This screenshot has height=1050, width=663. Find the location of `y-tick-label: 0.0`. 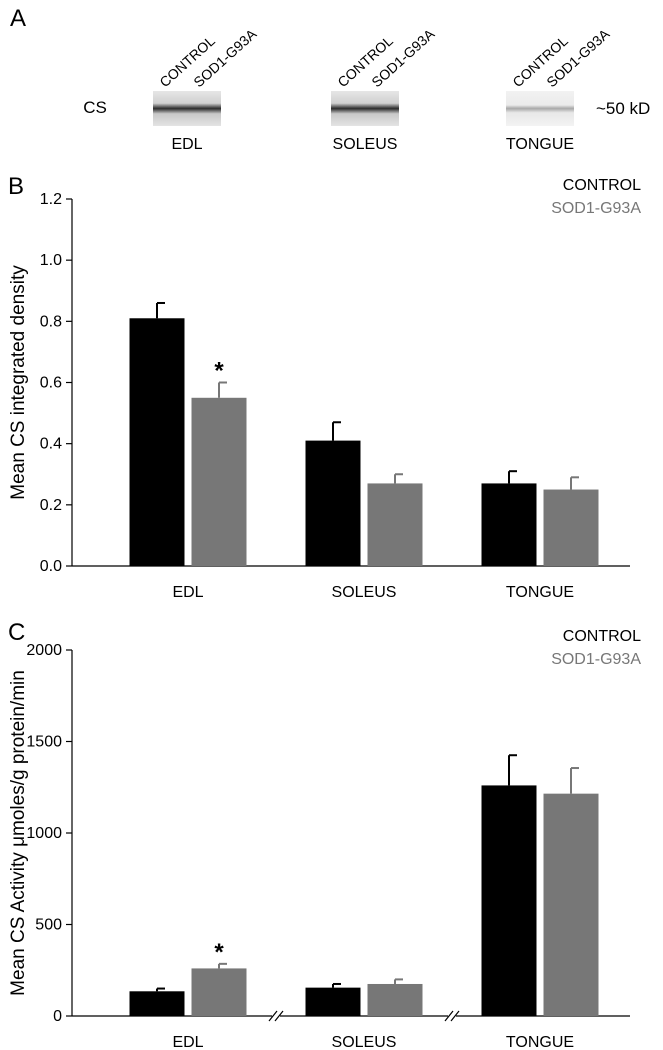

y-tick-label: 0.0 is located at coordinates (51, 566).